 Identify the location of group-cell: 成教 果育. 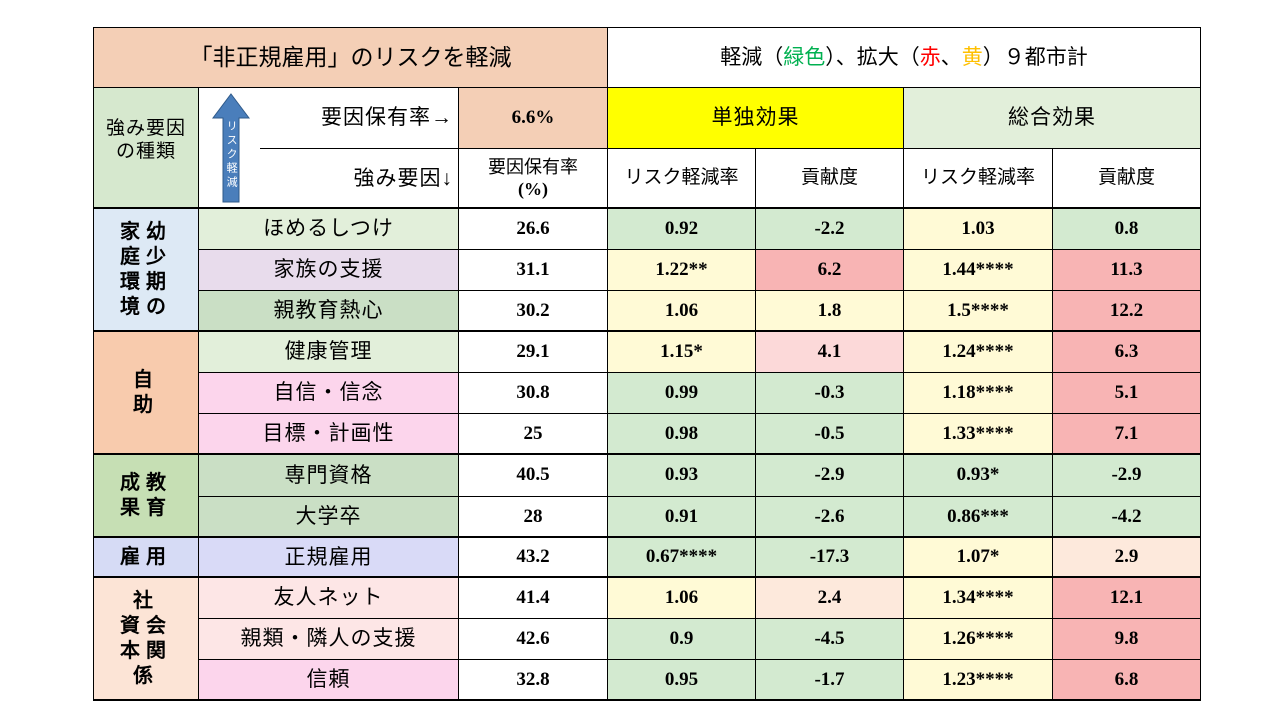
(146, 496).